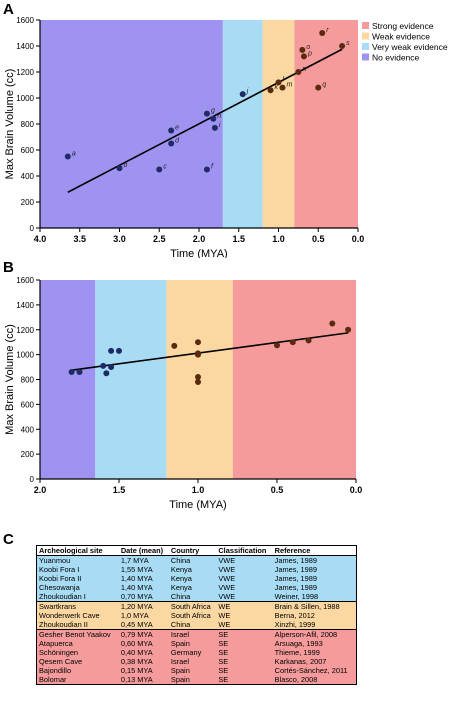 This screenshot has width=454, height=707. Describe the element at coordinates (318, 87) in the screenshot. I see `chart-a-point-q` at that location.